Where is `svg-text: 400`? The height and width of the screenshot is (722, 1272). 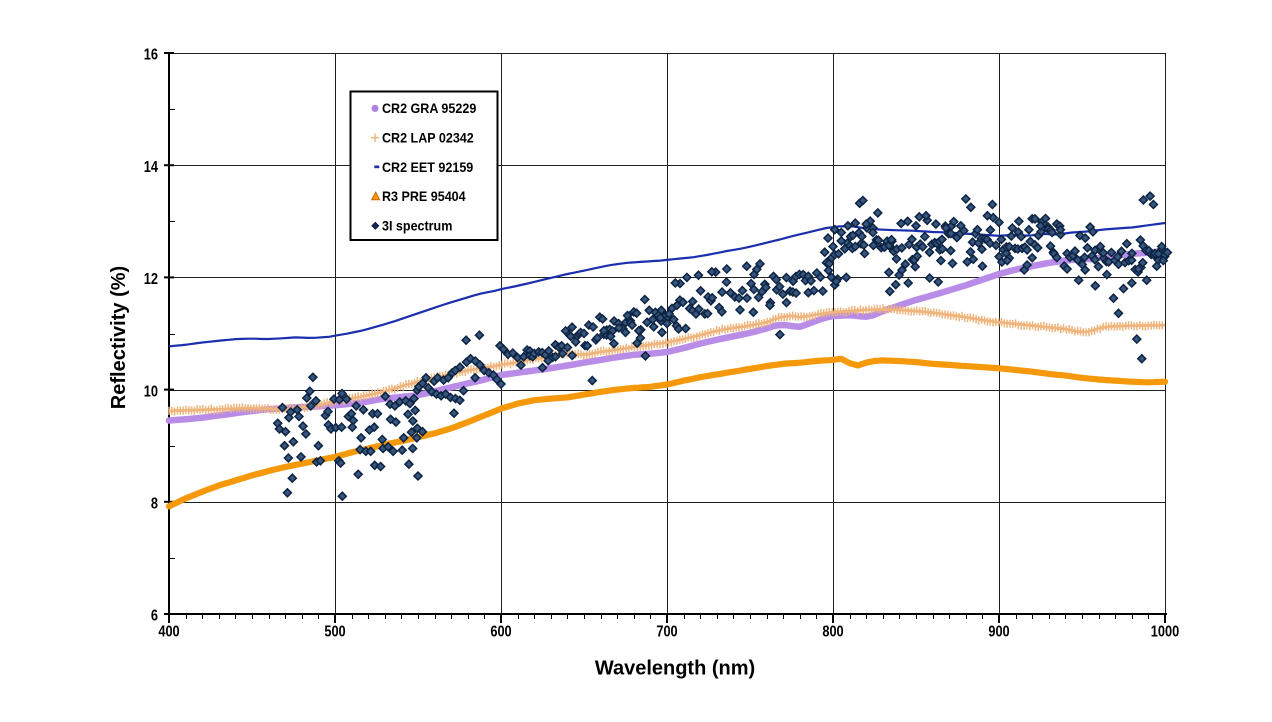 svg-text: 400 is located at coordinates (168, 632).